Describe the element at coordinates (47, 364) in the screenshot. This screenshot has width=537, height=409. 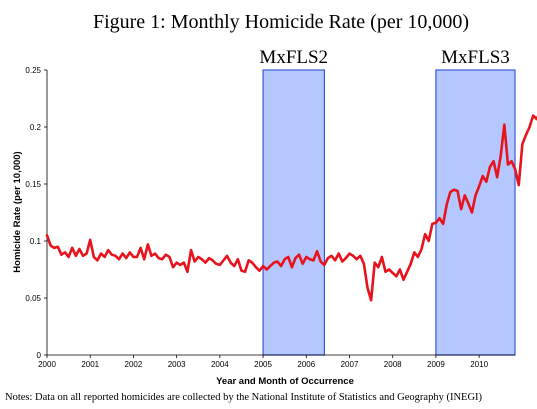
I see `x-tick-label: 2000` at that location.